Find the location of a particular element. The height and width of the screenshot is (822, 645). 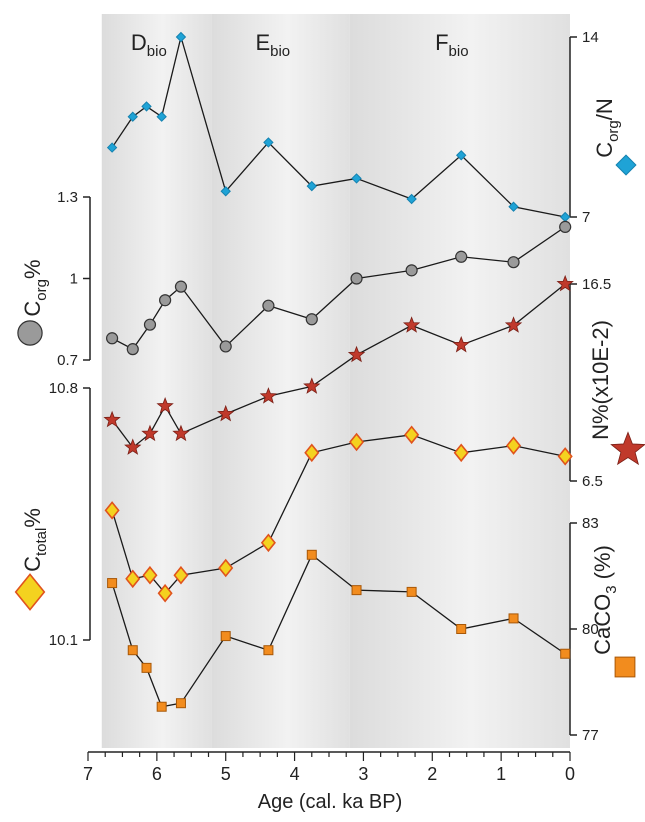

ctotal-axis-title: Ctotal% is located at coordinates (35, 540).